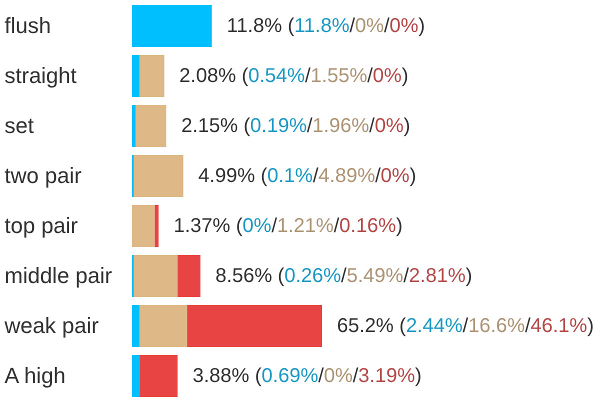  Describe the element at coordinates (465, 326) in the screenshot. I see `annotation: 65.2% (2.44%/16.6%/46.1%)` at that location.